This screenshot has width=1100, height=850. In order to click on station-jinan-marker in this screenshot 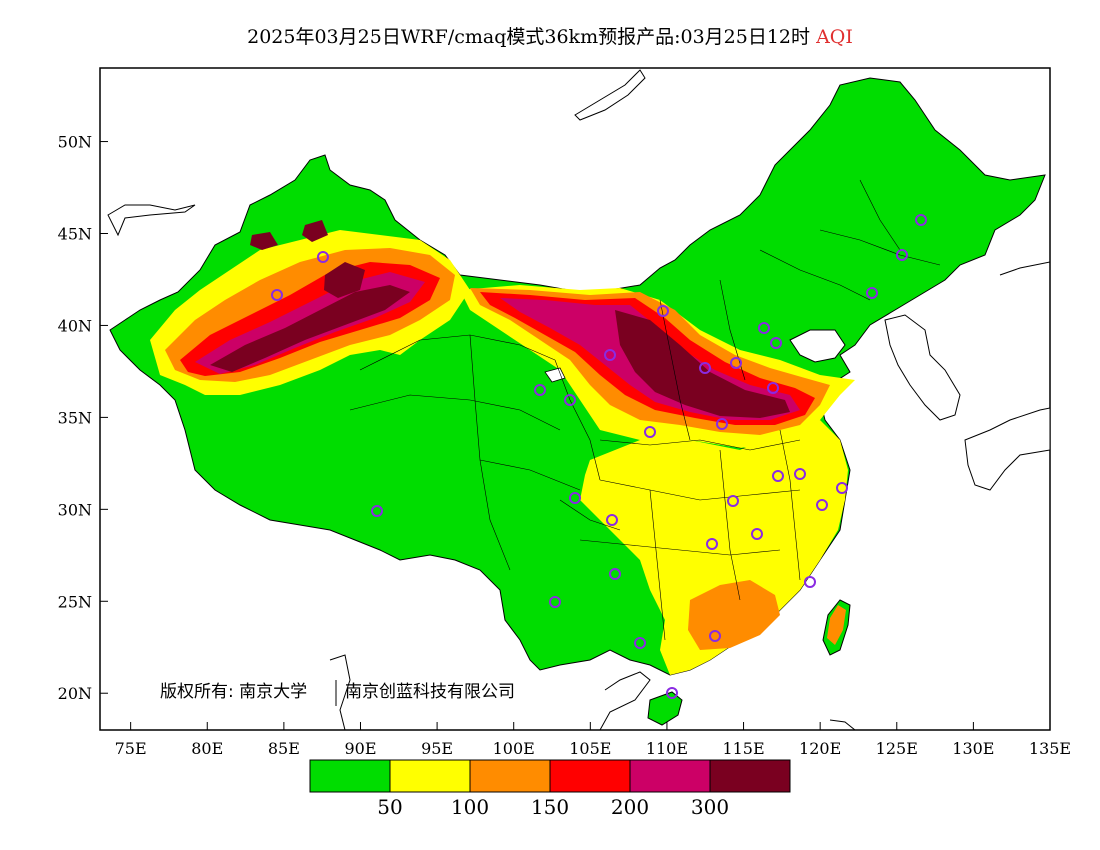, I will do `click(773, 388)`.